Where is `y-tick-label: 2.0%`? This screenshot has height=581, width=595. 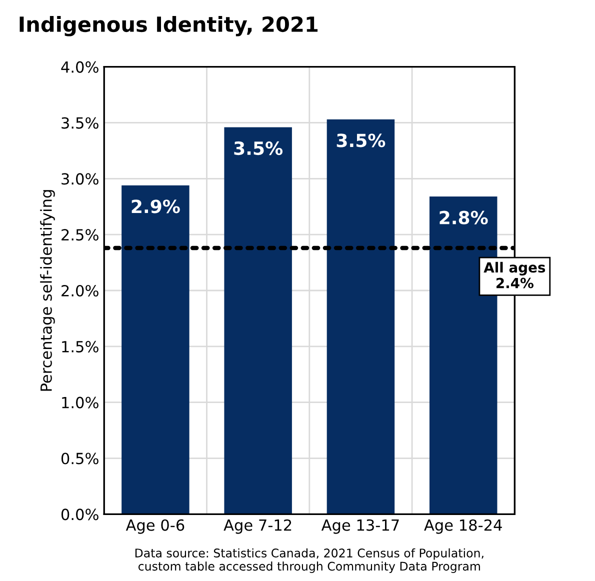 y-tick-label: 2.0% is located at coordinates (80, 290).